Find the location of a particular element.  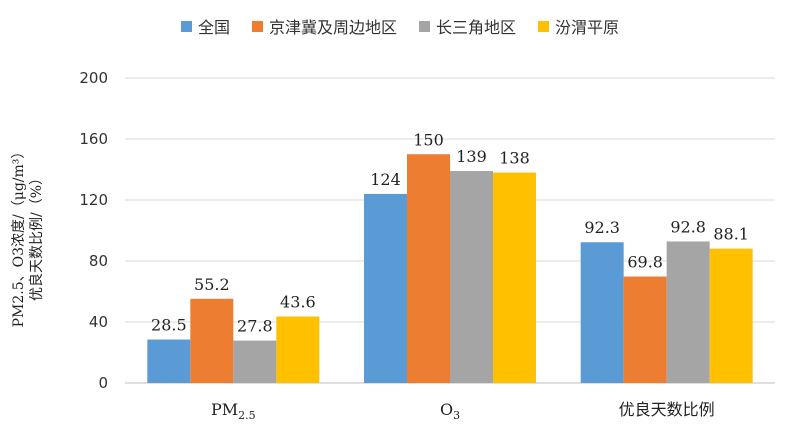

y-tick-label: 40 is located at coordinates (98, 322).